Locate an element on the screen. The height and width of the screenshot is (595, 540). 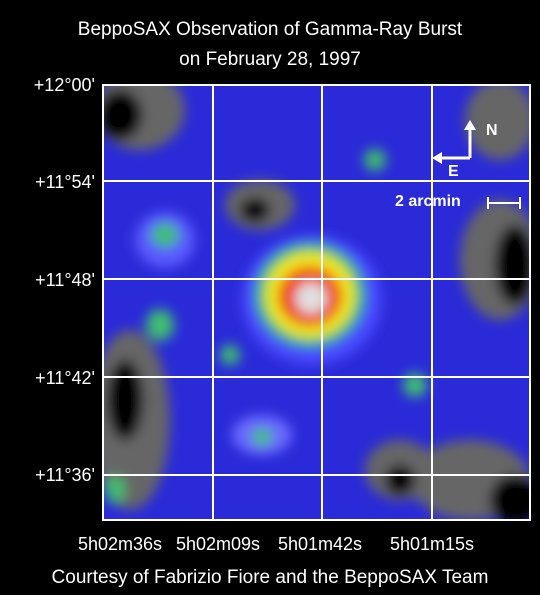
scale-bar is located at coordinates (504, 203).